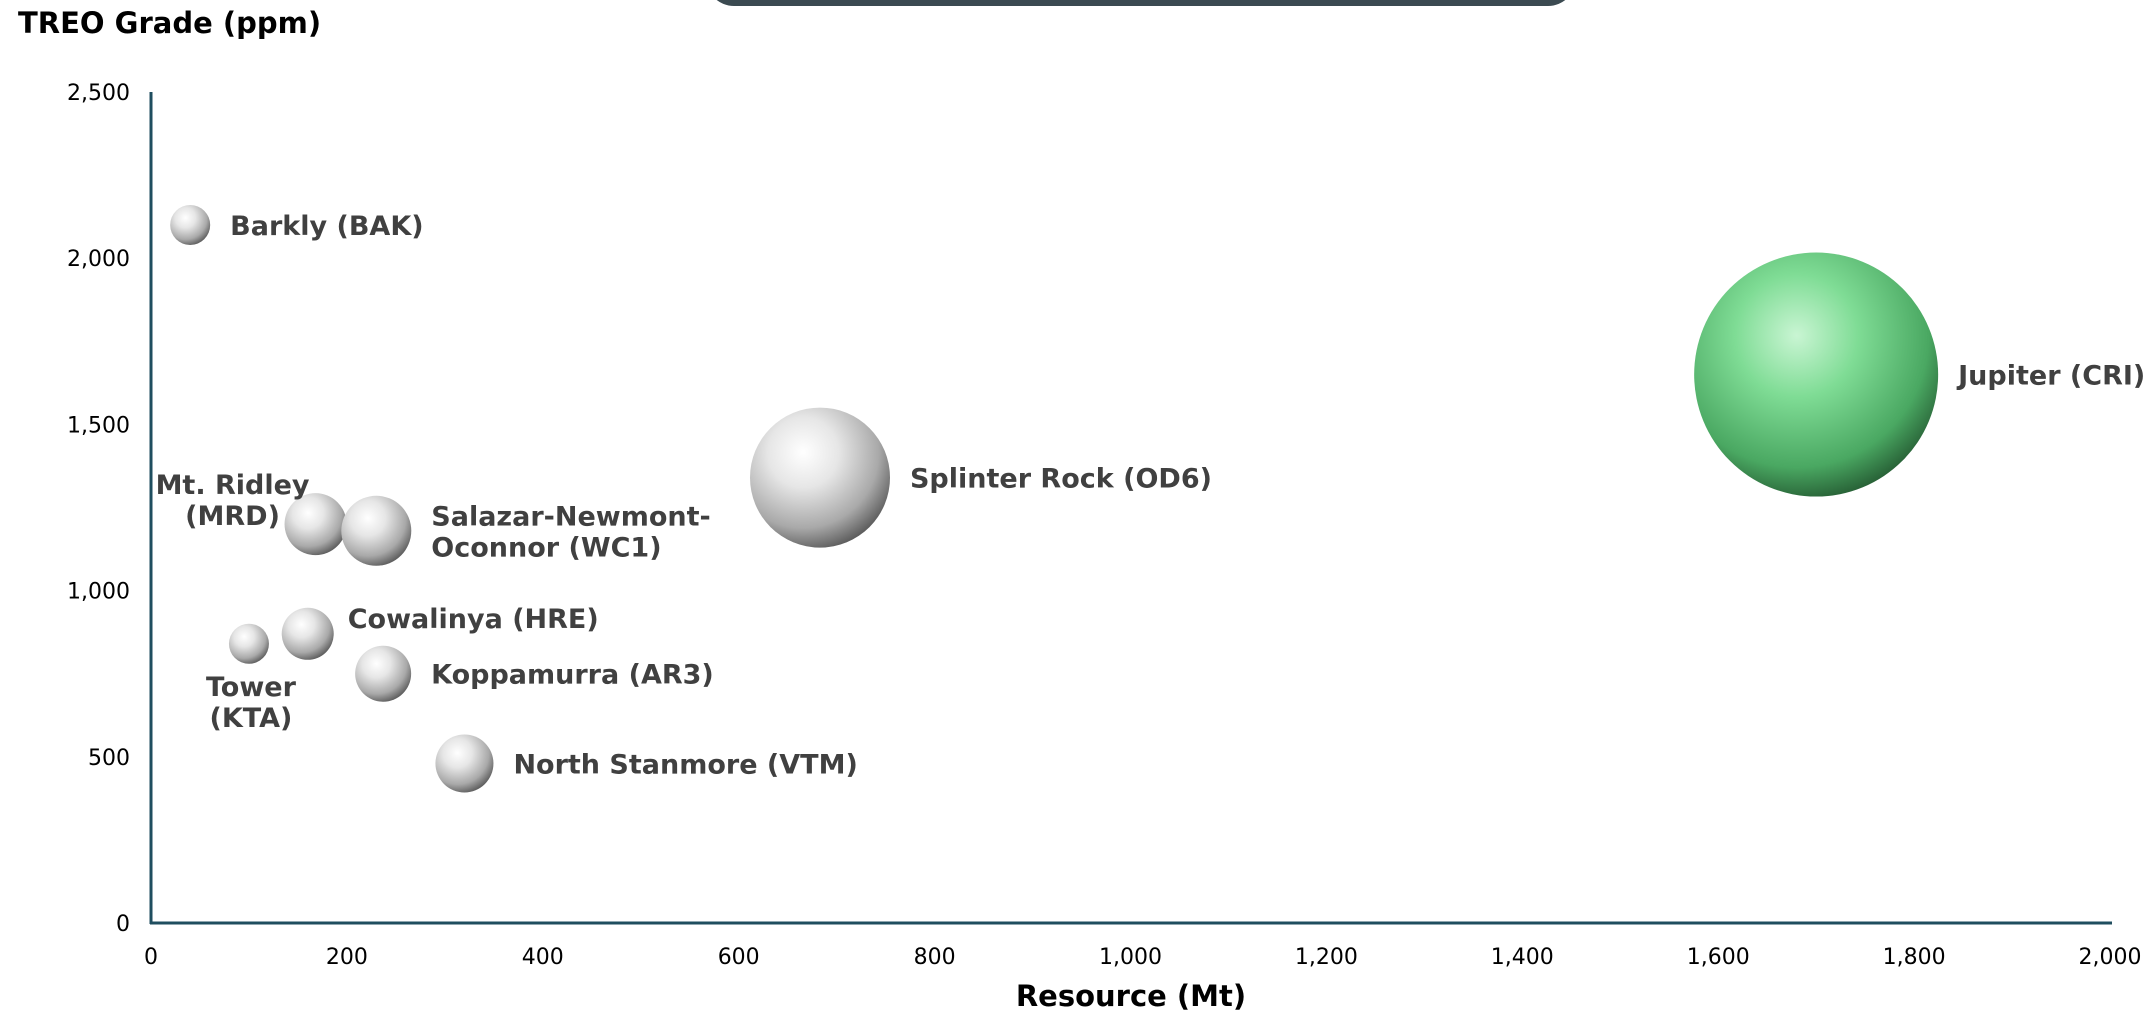 The height and width of the screenshot is (1014, 2155). Describe the element at coordinates (2050, 376) in the screenshot. I see `bubble-label: Jupiter (CRI)` at that location.